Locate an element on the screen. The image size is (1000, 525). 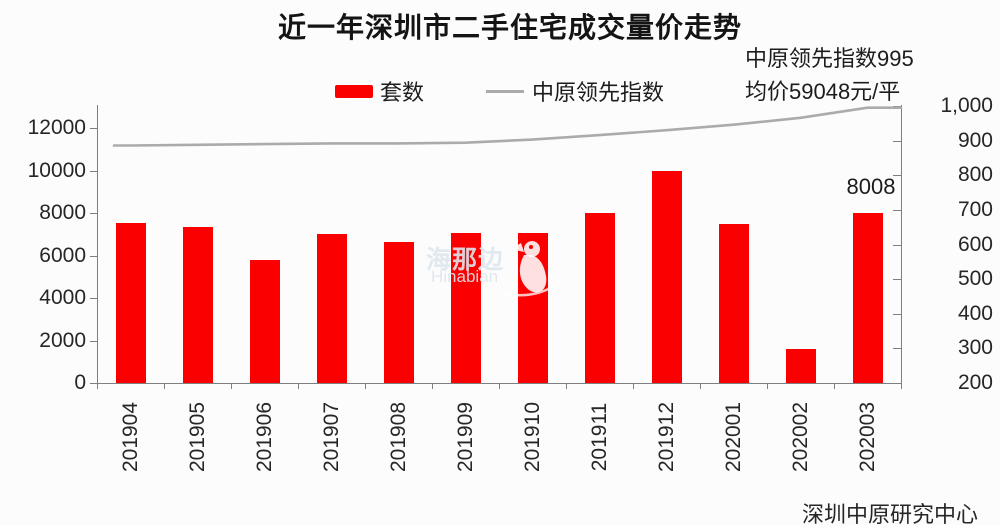
right-y-axis-line is located at coordinates (901, 244).